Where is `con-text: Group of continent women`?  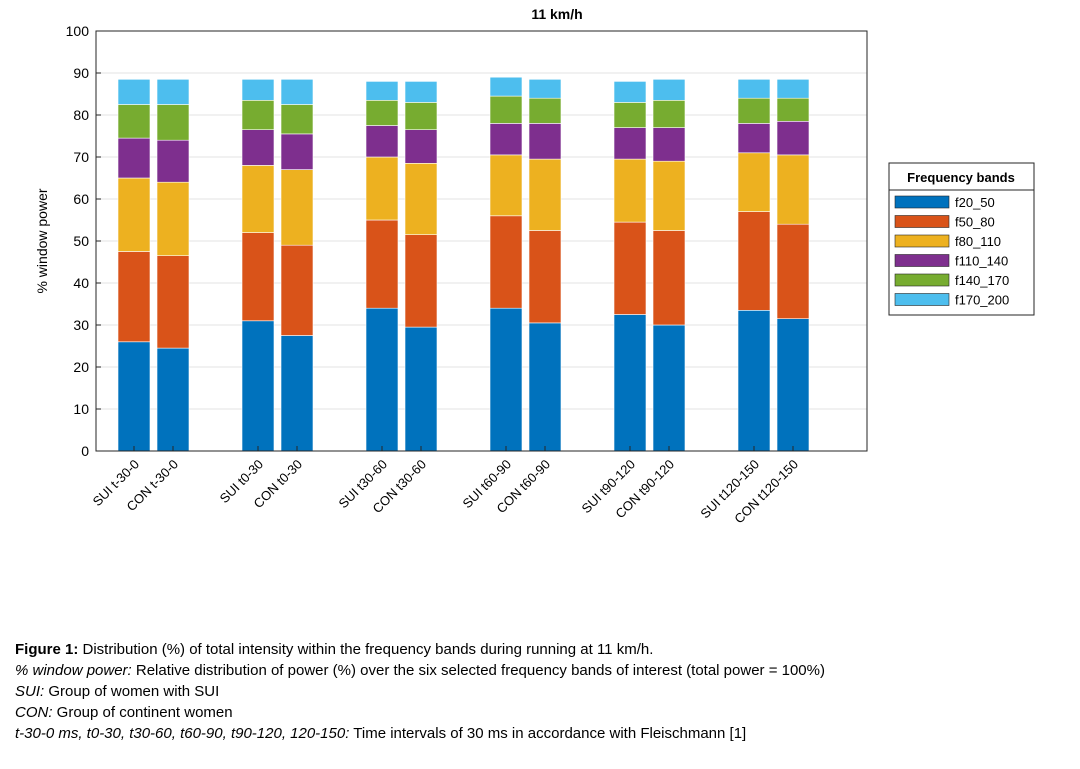 con-text: Group of continent women is located at coordinates (142, 712).